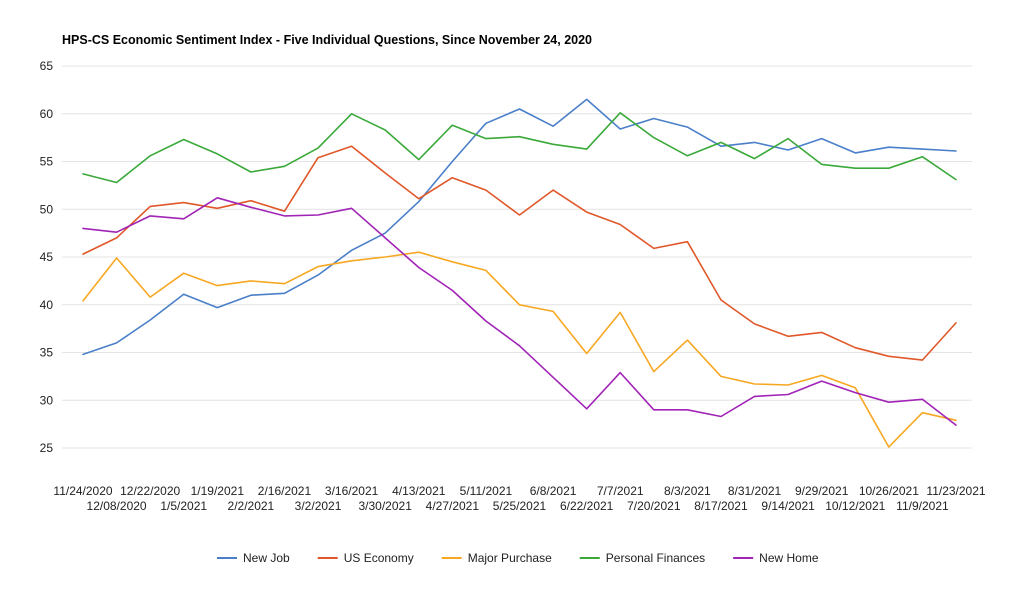 This screenshot has height=598, width=1024. What do you see at coordinates (486, 491) in the screenshot?
I see `x-tick-label: 5/11/2021` at bounding box center [486, 491].